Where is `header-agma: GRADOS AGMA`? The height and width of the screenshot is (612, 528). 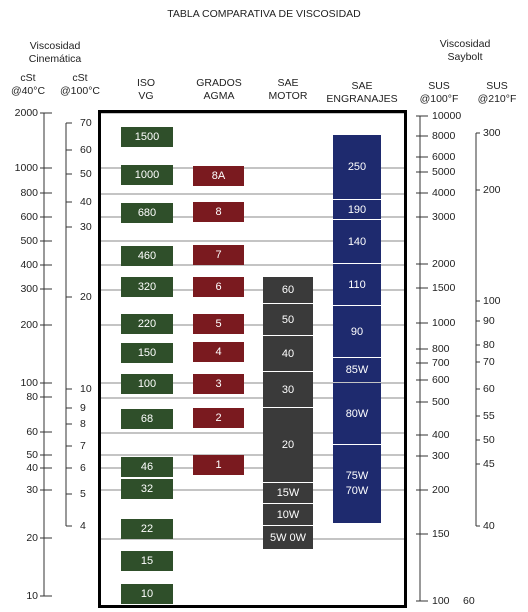 header-agma: GRADOS AGMA is located at coordinates (219, 90).